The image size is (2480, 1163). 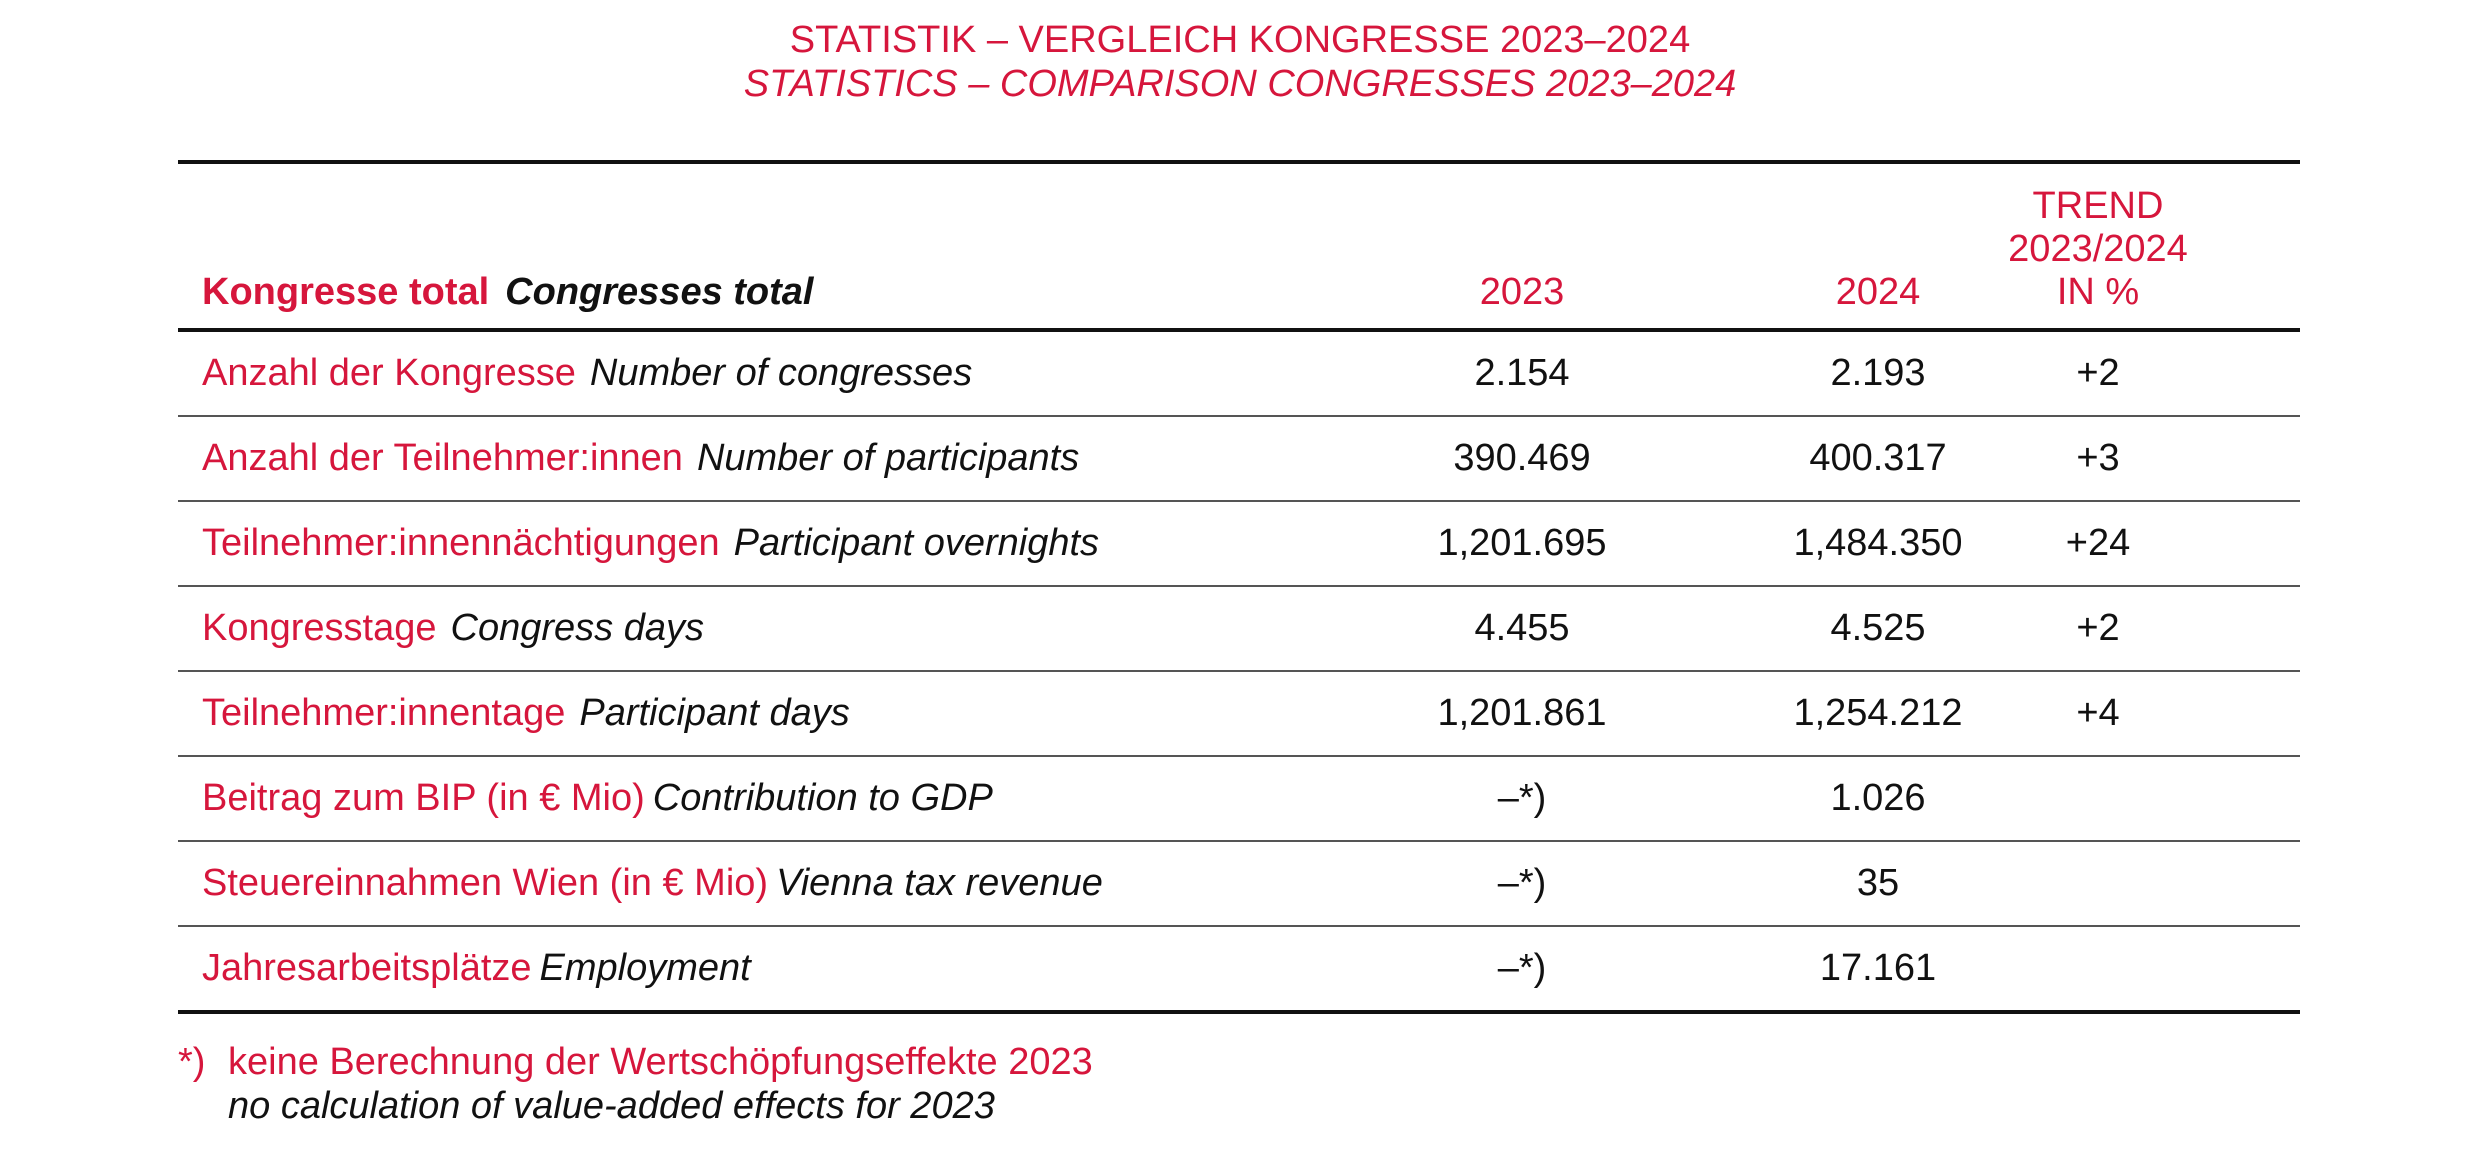 What do you see at coordinates (2098, 713) in the screenshot?
I see `row-trend: +4` at bounding box center [2098, 713].